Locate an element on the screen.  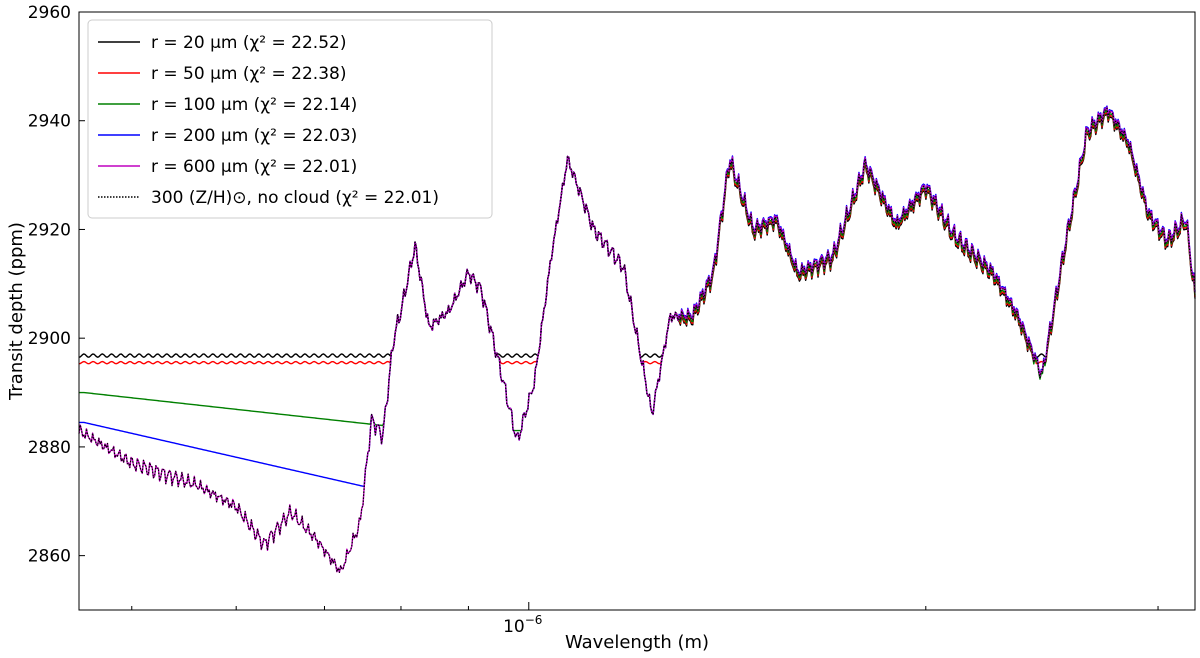
x-axis-ticks: 10−6 is located at coordinates (645, 619).